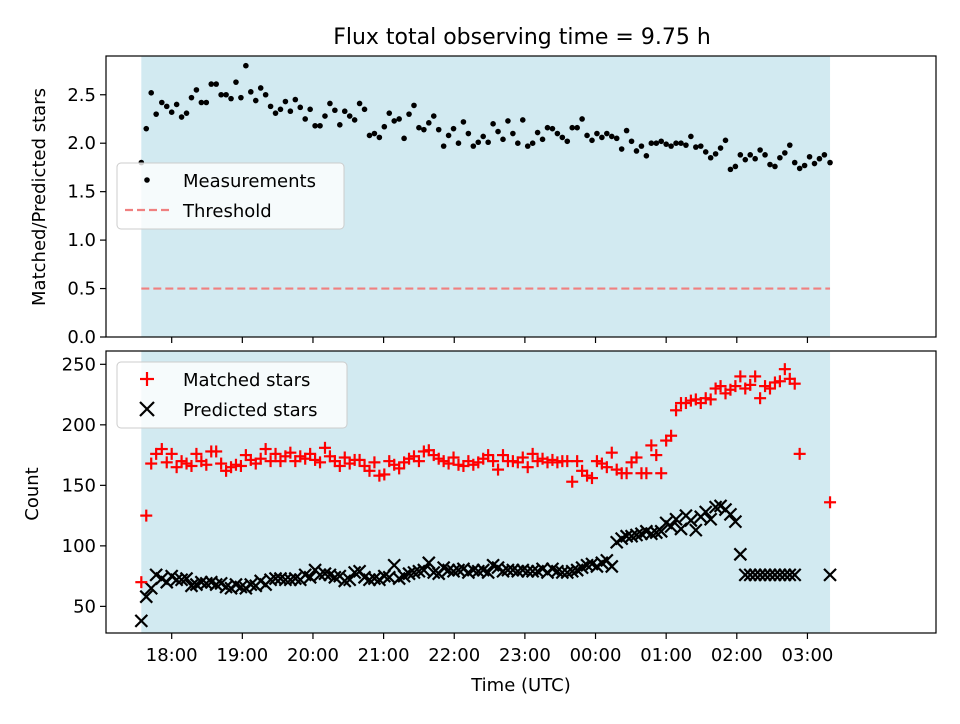 This screenshot has width=960, height=724. Describe the element at coordinates (666, 655) in the screenshot. I see `x-tick-label: 01:00` at that location.